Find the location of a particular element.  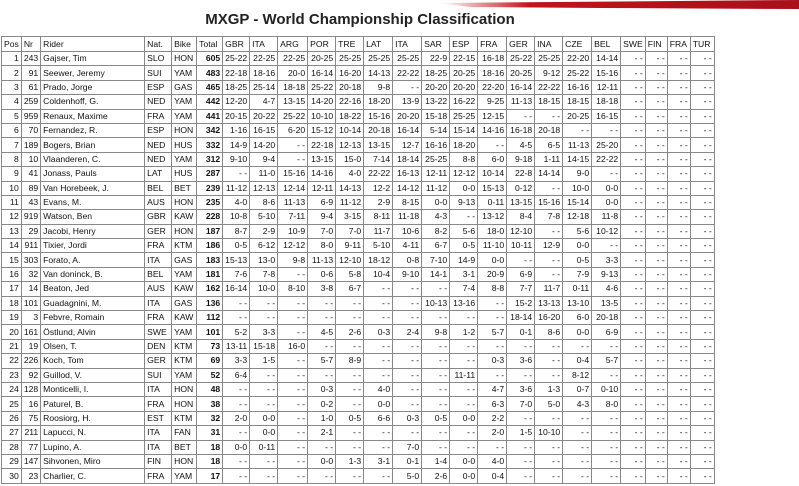

table-cell: 12-2 is located at coordinates (378, 188).